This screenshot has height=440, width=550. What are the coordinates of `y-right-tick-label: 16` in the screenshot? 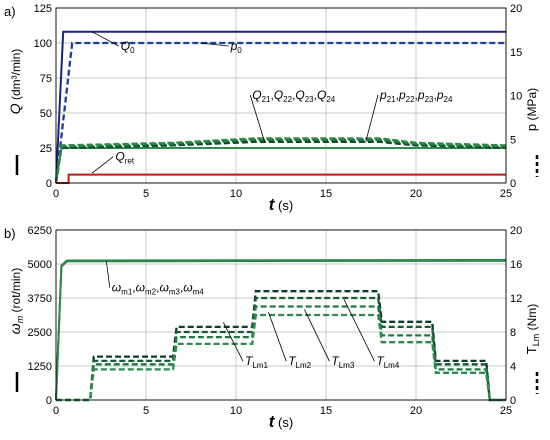 It's located at (516, 265).